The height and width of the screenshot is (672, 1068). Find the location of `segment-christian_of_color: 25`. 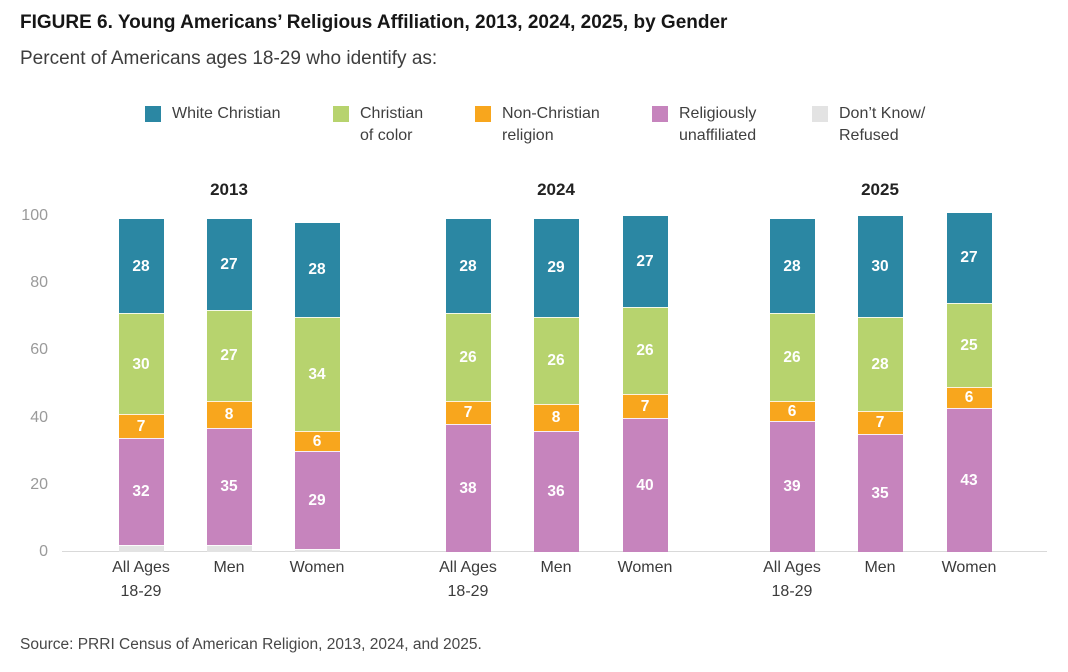

segment-christian_of_color: 25 is located at coordinates (969, 345).